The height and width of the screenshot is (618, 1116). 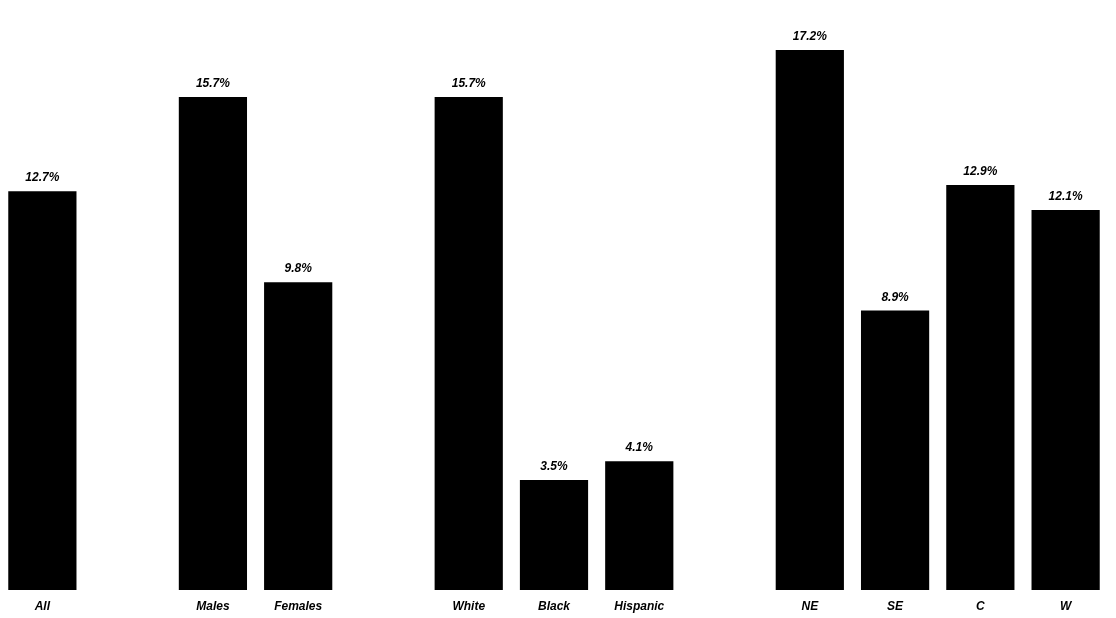 What do you see at coordinates (1065, 196) in the screenshot?
I see `data-label: 12.1%` at bounding box center [1065, 196].